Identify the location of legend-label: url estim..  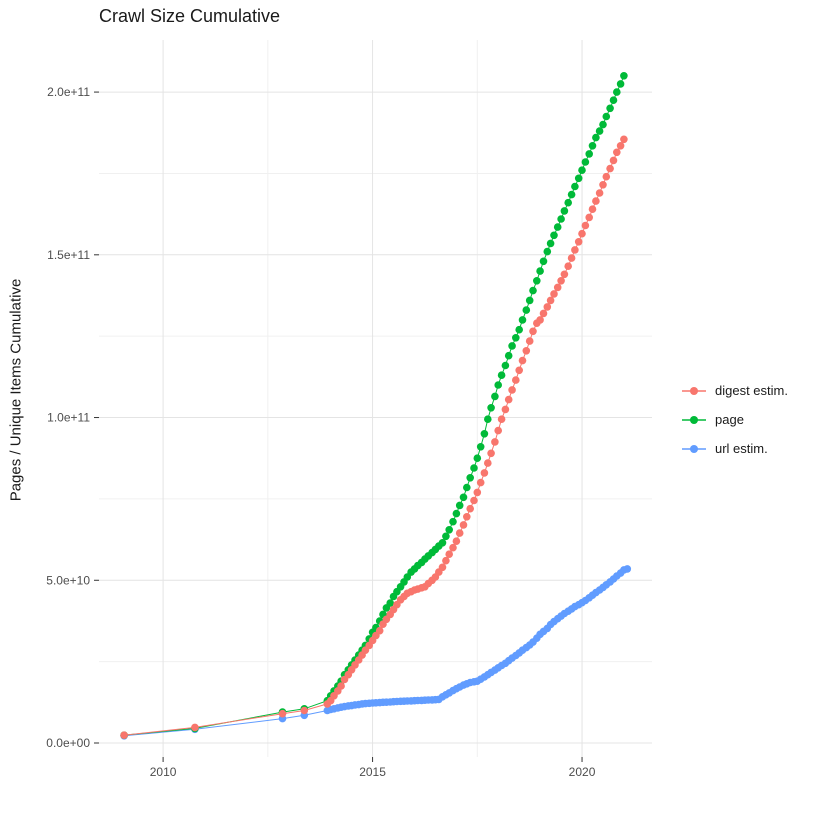
(741, 448).